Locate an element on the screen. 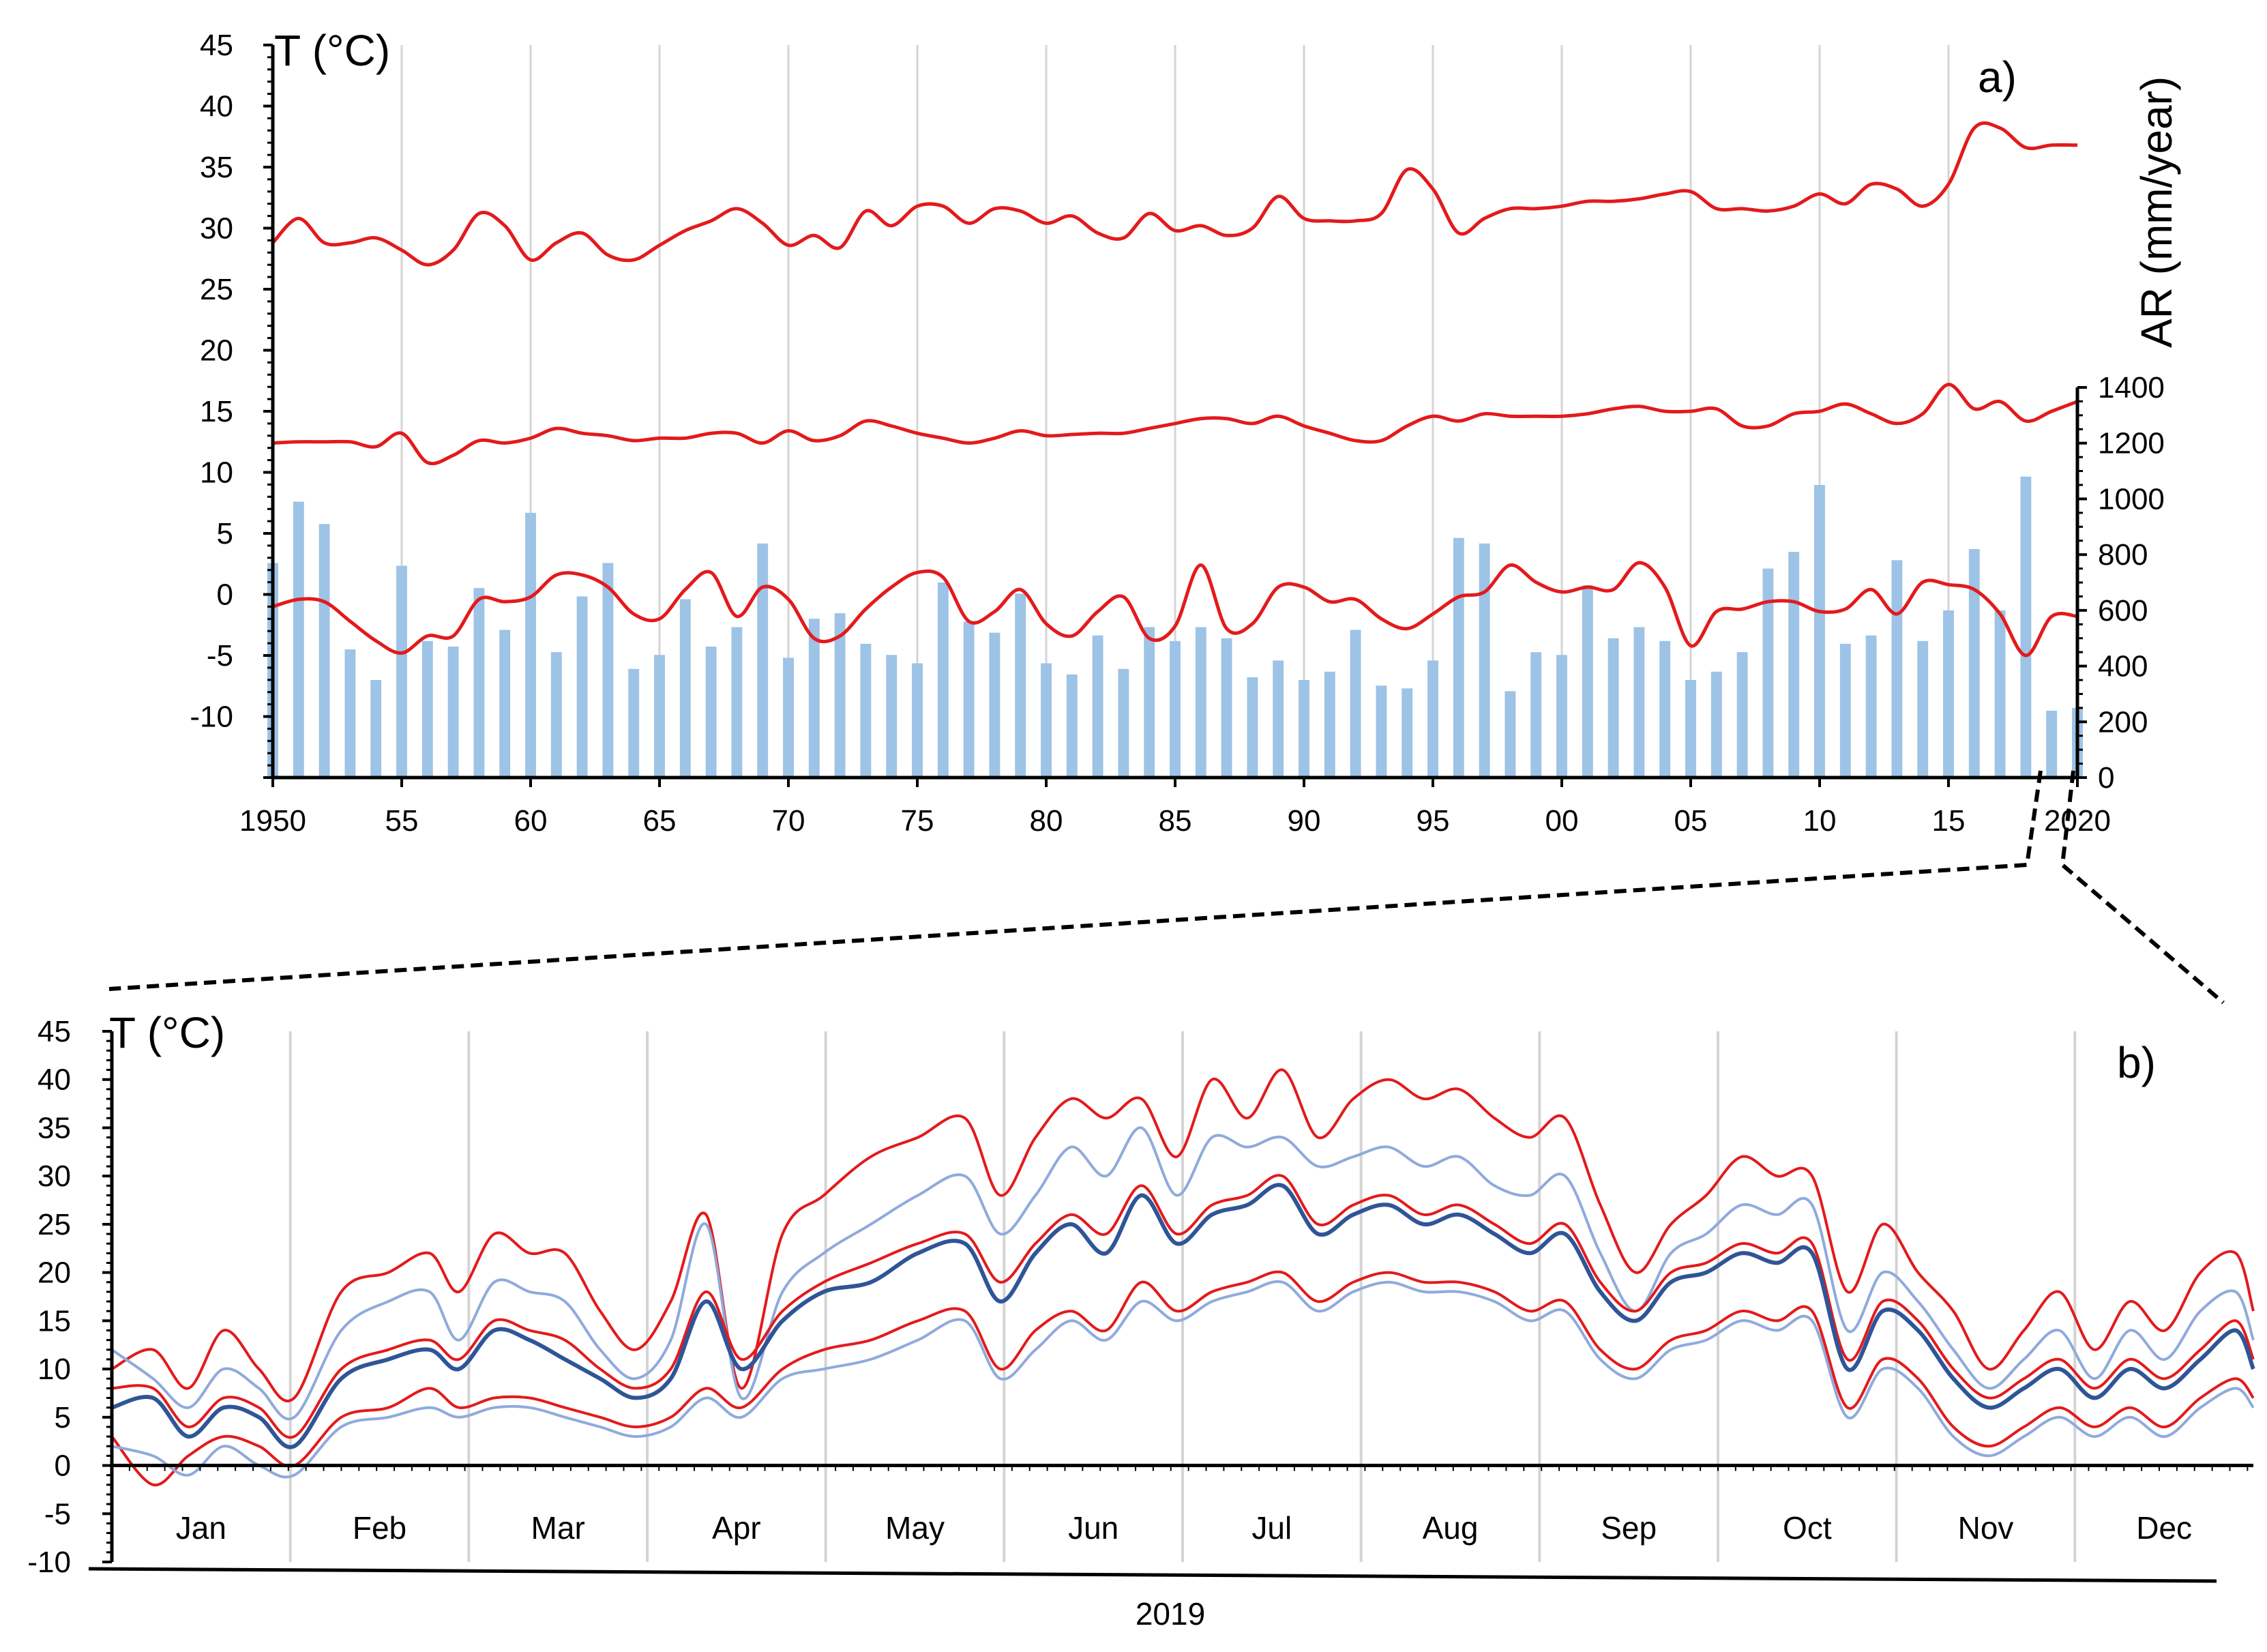  panel-a-y-axis-title: T (°C) is located at coordinates (332, 51).